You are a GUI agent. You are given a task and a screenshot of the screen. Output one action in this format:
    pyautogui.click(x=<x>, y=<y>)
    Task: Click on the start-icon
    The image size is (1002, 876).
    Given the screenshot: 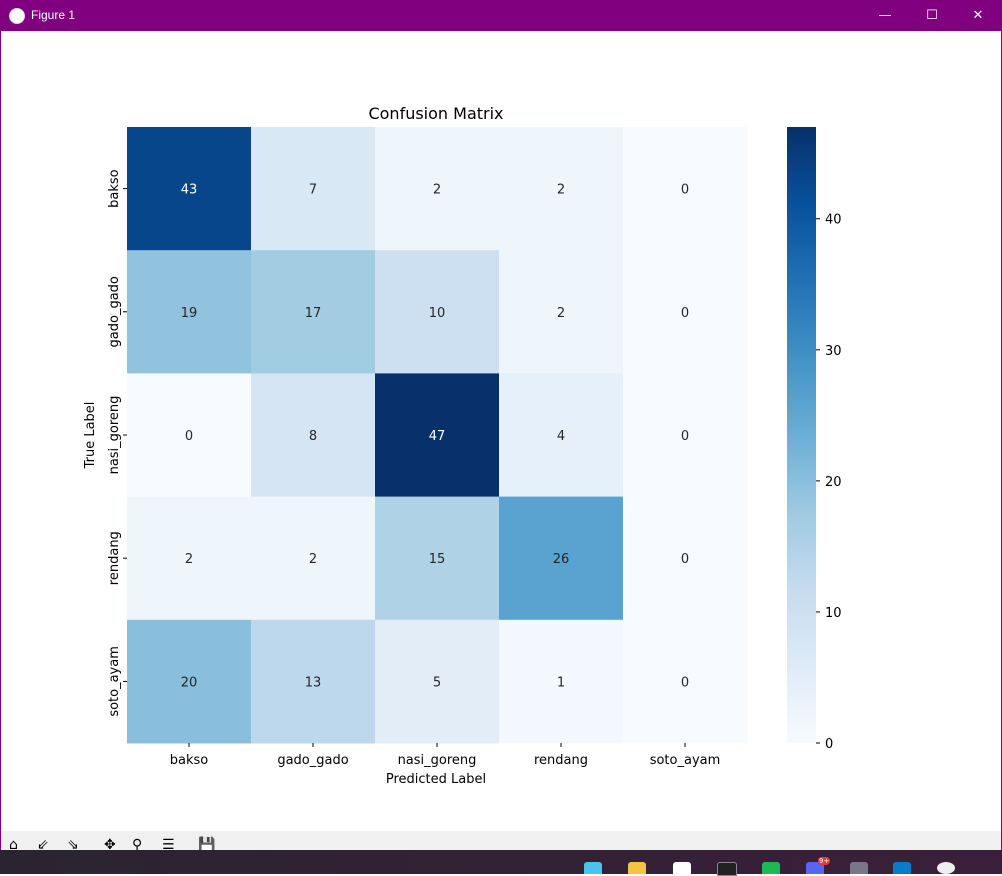 What is the action you would take?
    pyautogui.click(x=593, y=868)
    